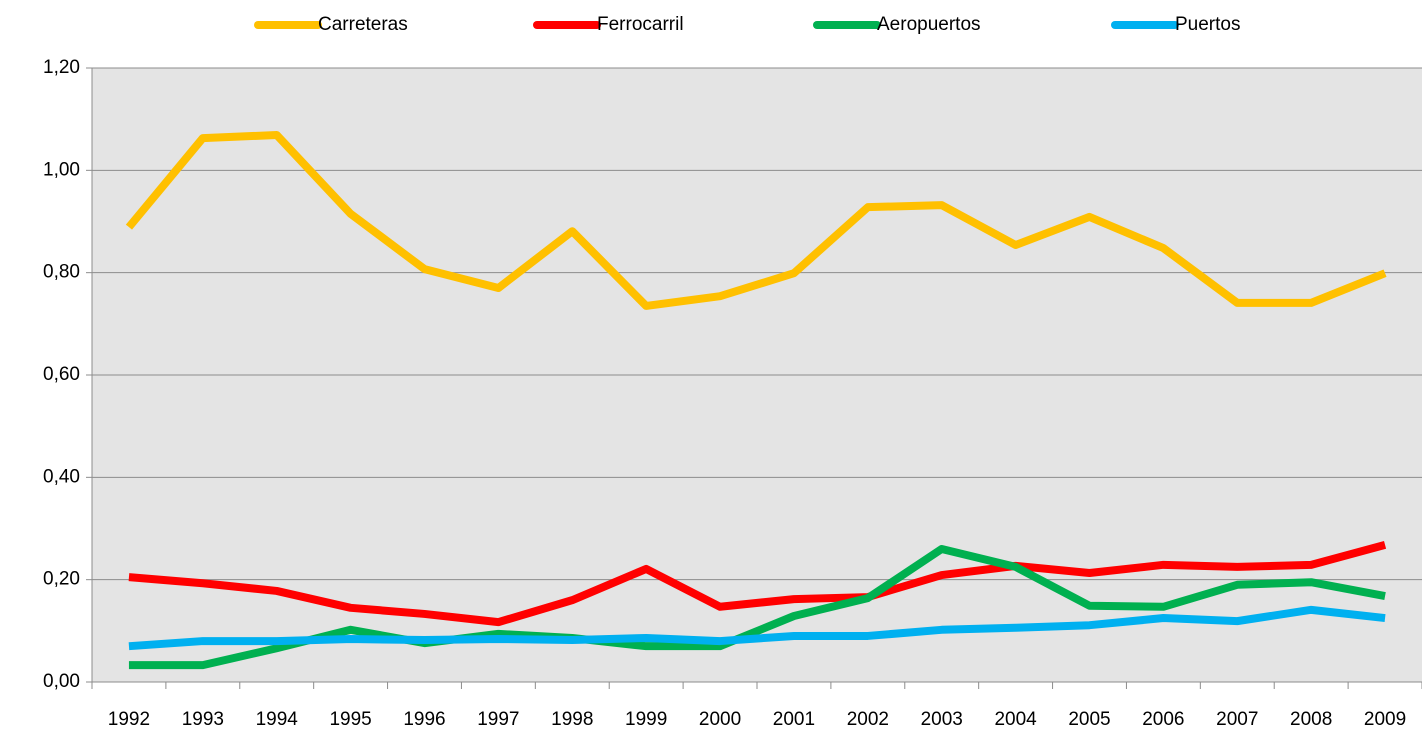  What do you see at coordinates (640, 24) in the screenshot?
I see `legend-label: Ferrocarril` at bounding box center [640, 24].